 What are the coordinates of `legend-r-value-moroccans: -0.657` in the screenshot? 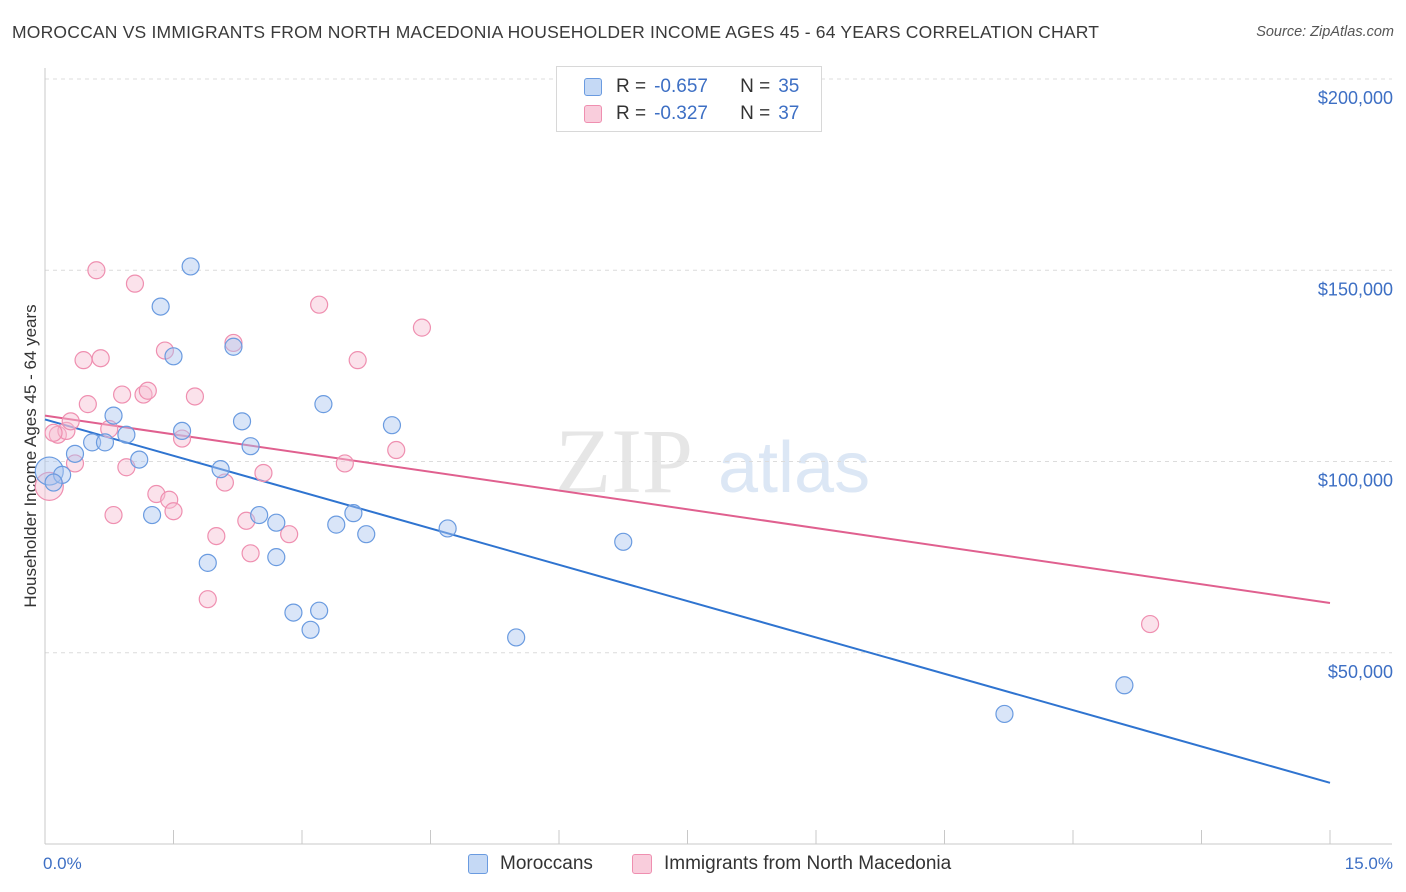 It's located at (681, 86).